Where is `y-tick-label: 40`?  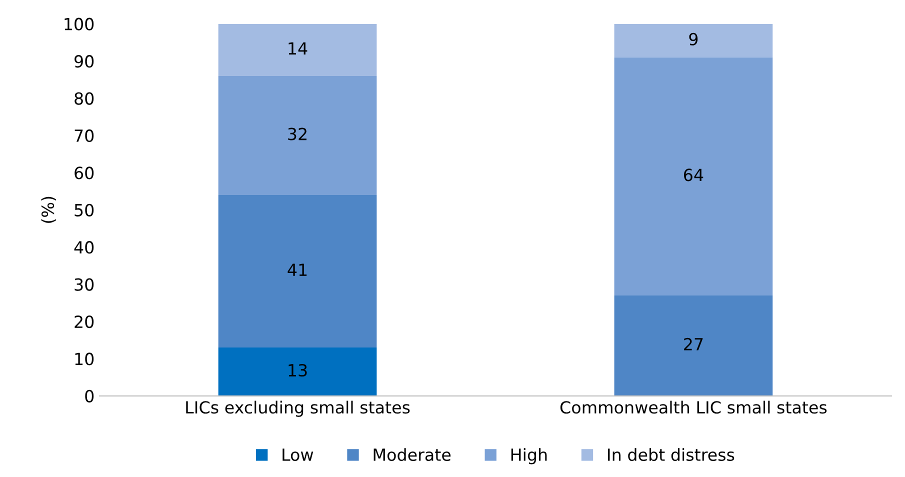
y-tick-label: 40 is located at coordinates (84, 247).